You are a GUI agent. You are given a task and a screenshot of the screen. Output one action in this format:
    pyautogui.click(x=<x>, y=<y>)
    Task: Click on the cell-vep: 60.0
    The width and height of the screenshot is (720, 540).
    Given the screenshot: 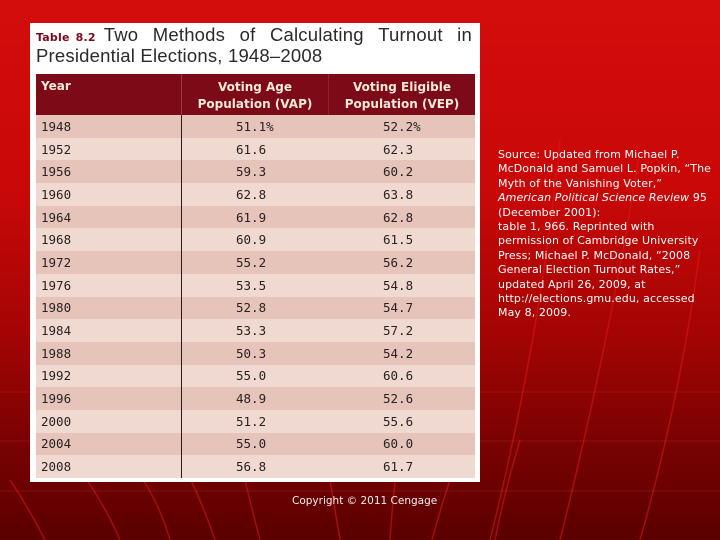 What is the action you would take?
    pyautogui.click(x=398, y=444)
    